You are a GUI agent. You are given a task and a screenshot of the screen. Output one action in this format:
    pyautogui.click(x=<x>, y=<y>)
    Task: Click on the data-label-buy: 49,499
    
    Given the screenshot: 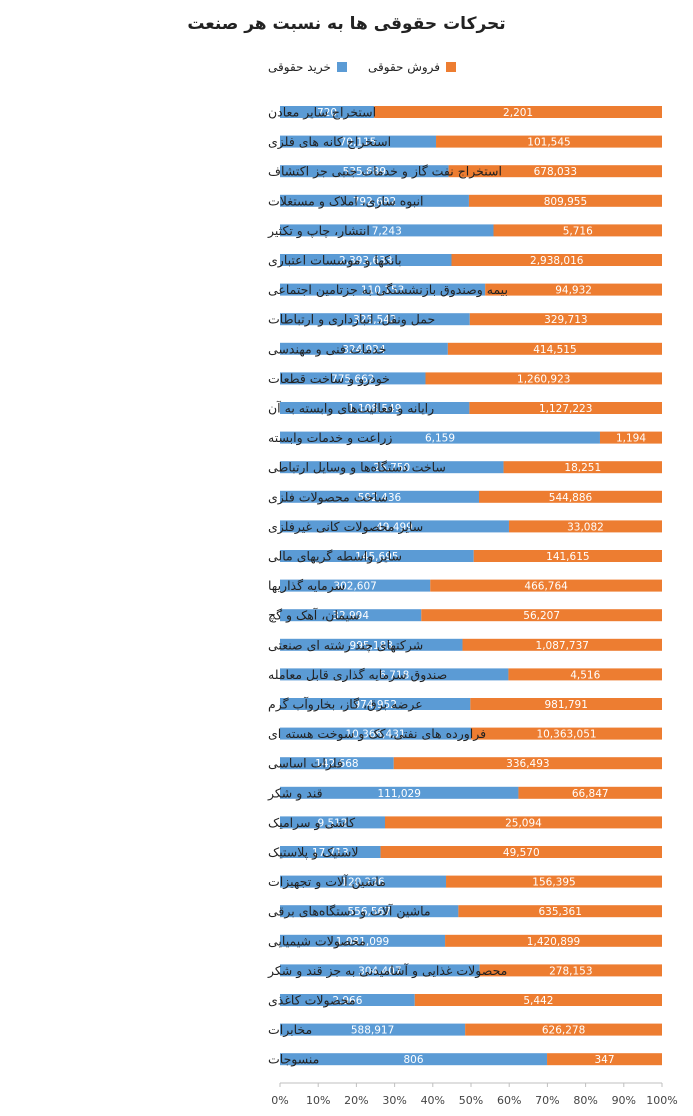 What is the action you would take?
    pyautogui.click(x=394, y=527)
    